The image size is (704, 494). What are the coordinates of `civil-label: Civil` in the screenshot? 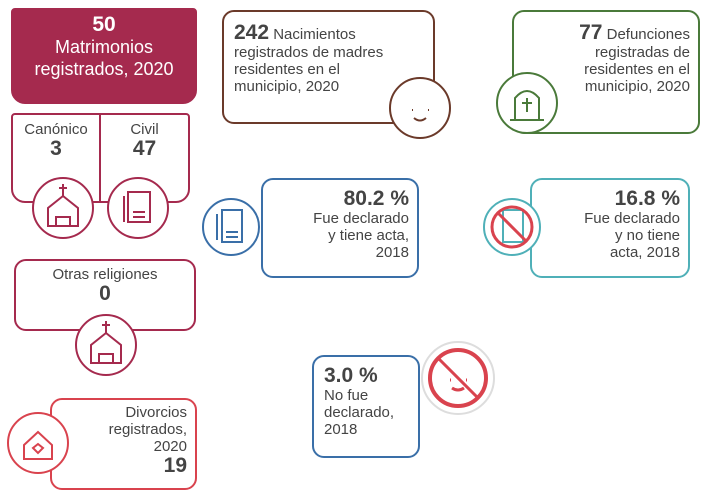 It's located at (144, 129).